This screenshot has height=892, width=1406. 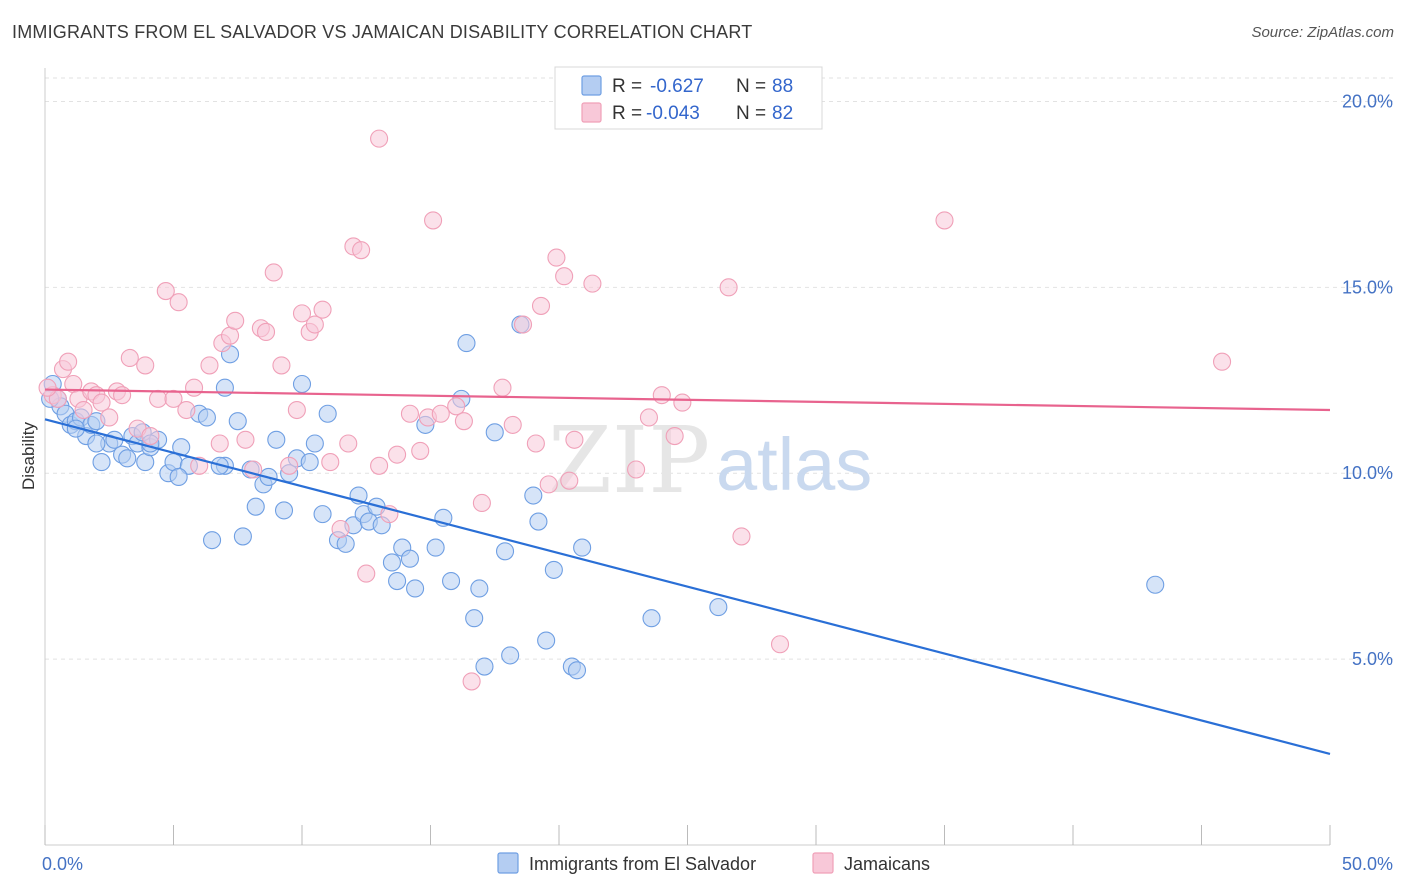 What do you see at coordinates (591, 112) in the screenshot?
I see `stats-swatch-pink` at bounding box center [591, 112].